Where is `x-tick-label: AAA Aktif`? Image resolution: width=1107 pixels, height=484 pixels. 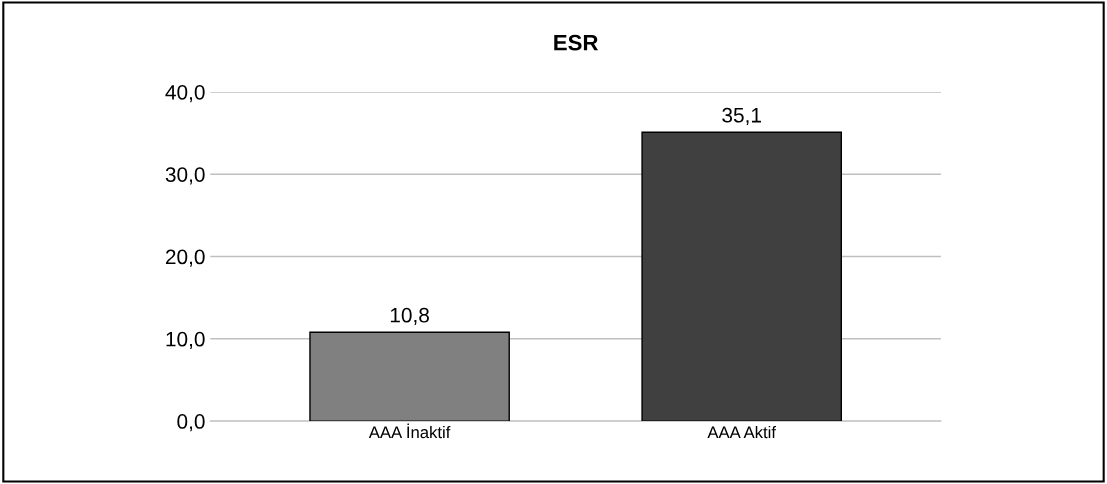
x-tick-label: AAA Aktif is located at coordinates (741, 432).